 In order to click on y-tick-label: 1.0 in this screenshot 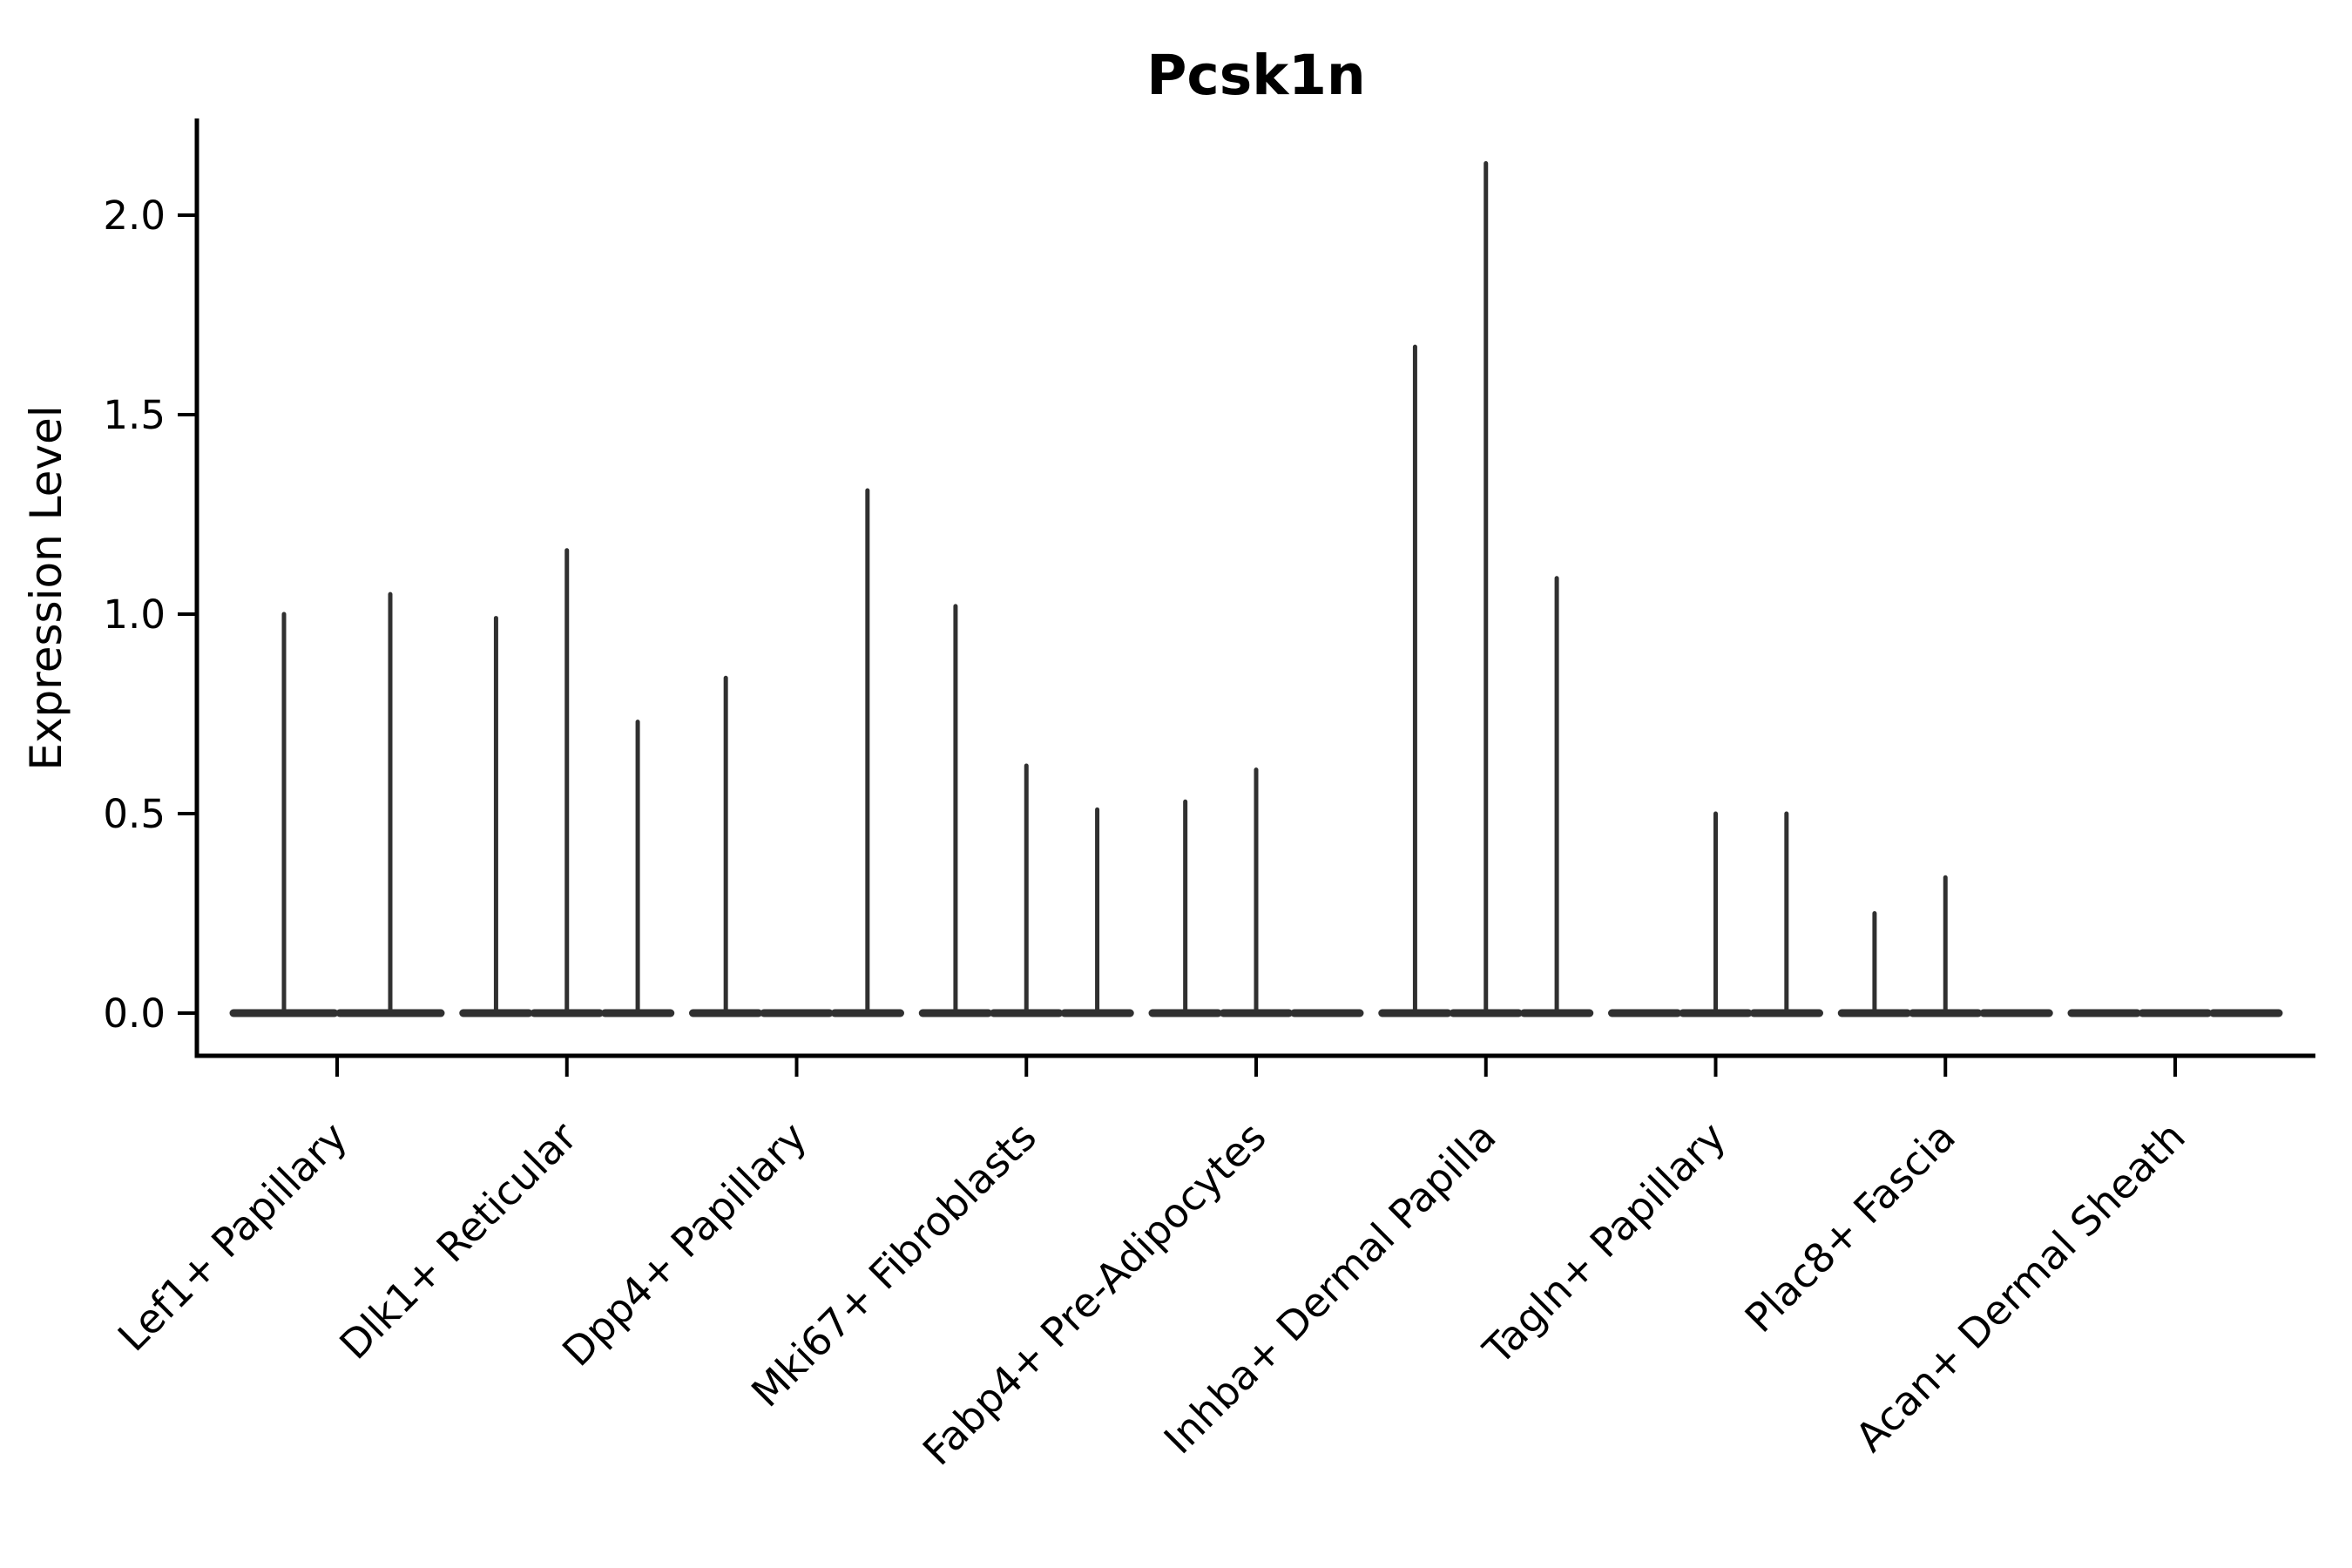, I will do `click(134, 614)`.